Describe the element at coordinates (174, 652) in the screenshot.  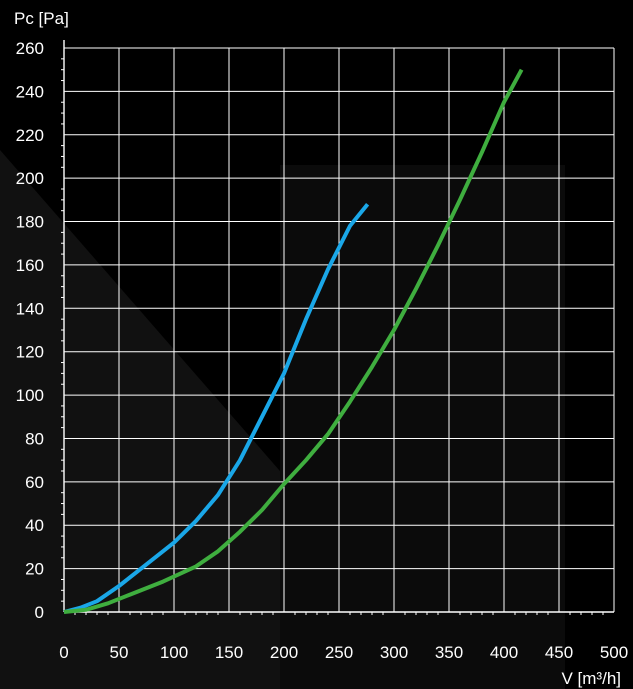
I see `x-tick-label: 100` at that location.